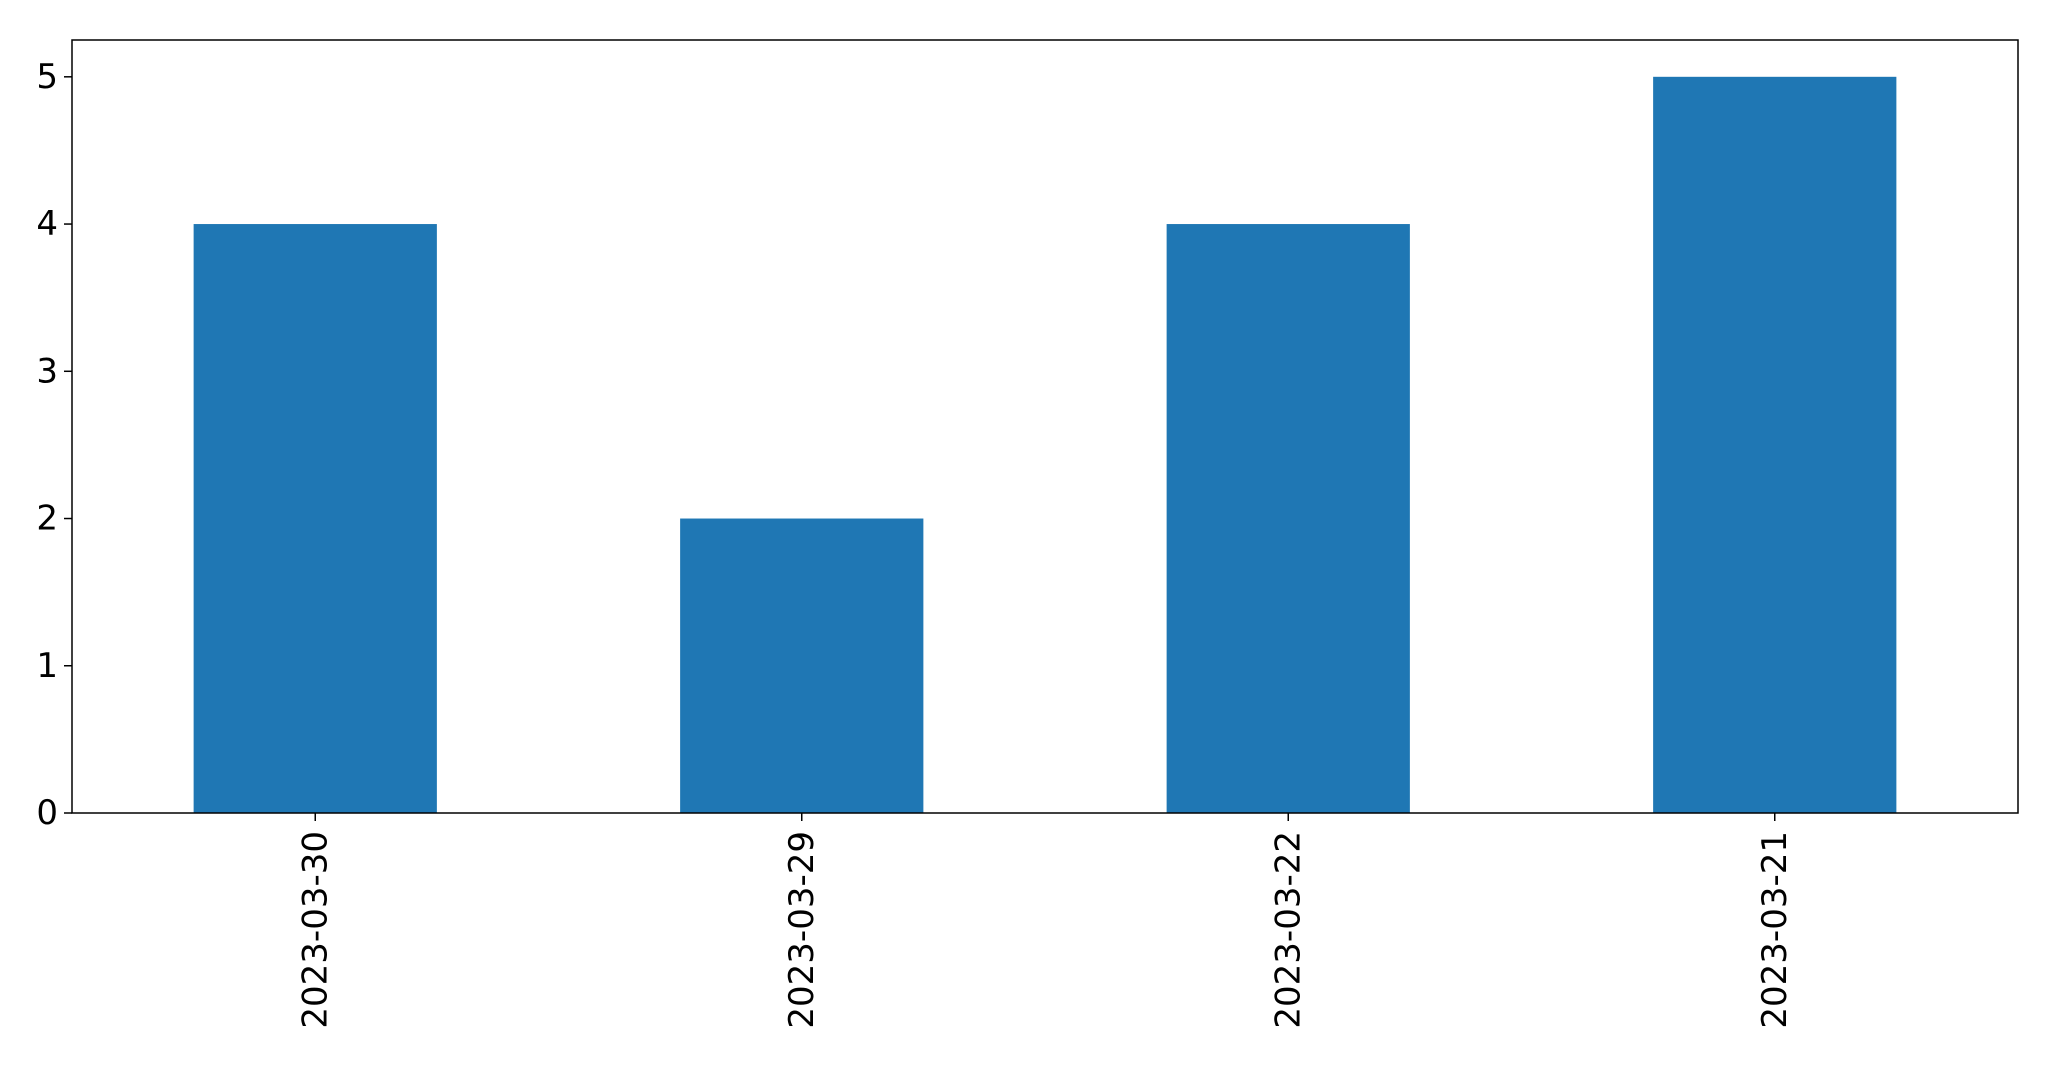 Image resolution: width=2049 pixels, height=1065 pixels. Describe the element at coordinates (47, 77) in the screenshot. I see `y-tick-label: 5` at that location.